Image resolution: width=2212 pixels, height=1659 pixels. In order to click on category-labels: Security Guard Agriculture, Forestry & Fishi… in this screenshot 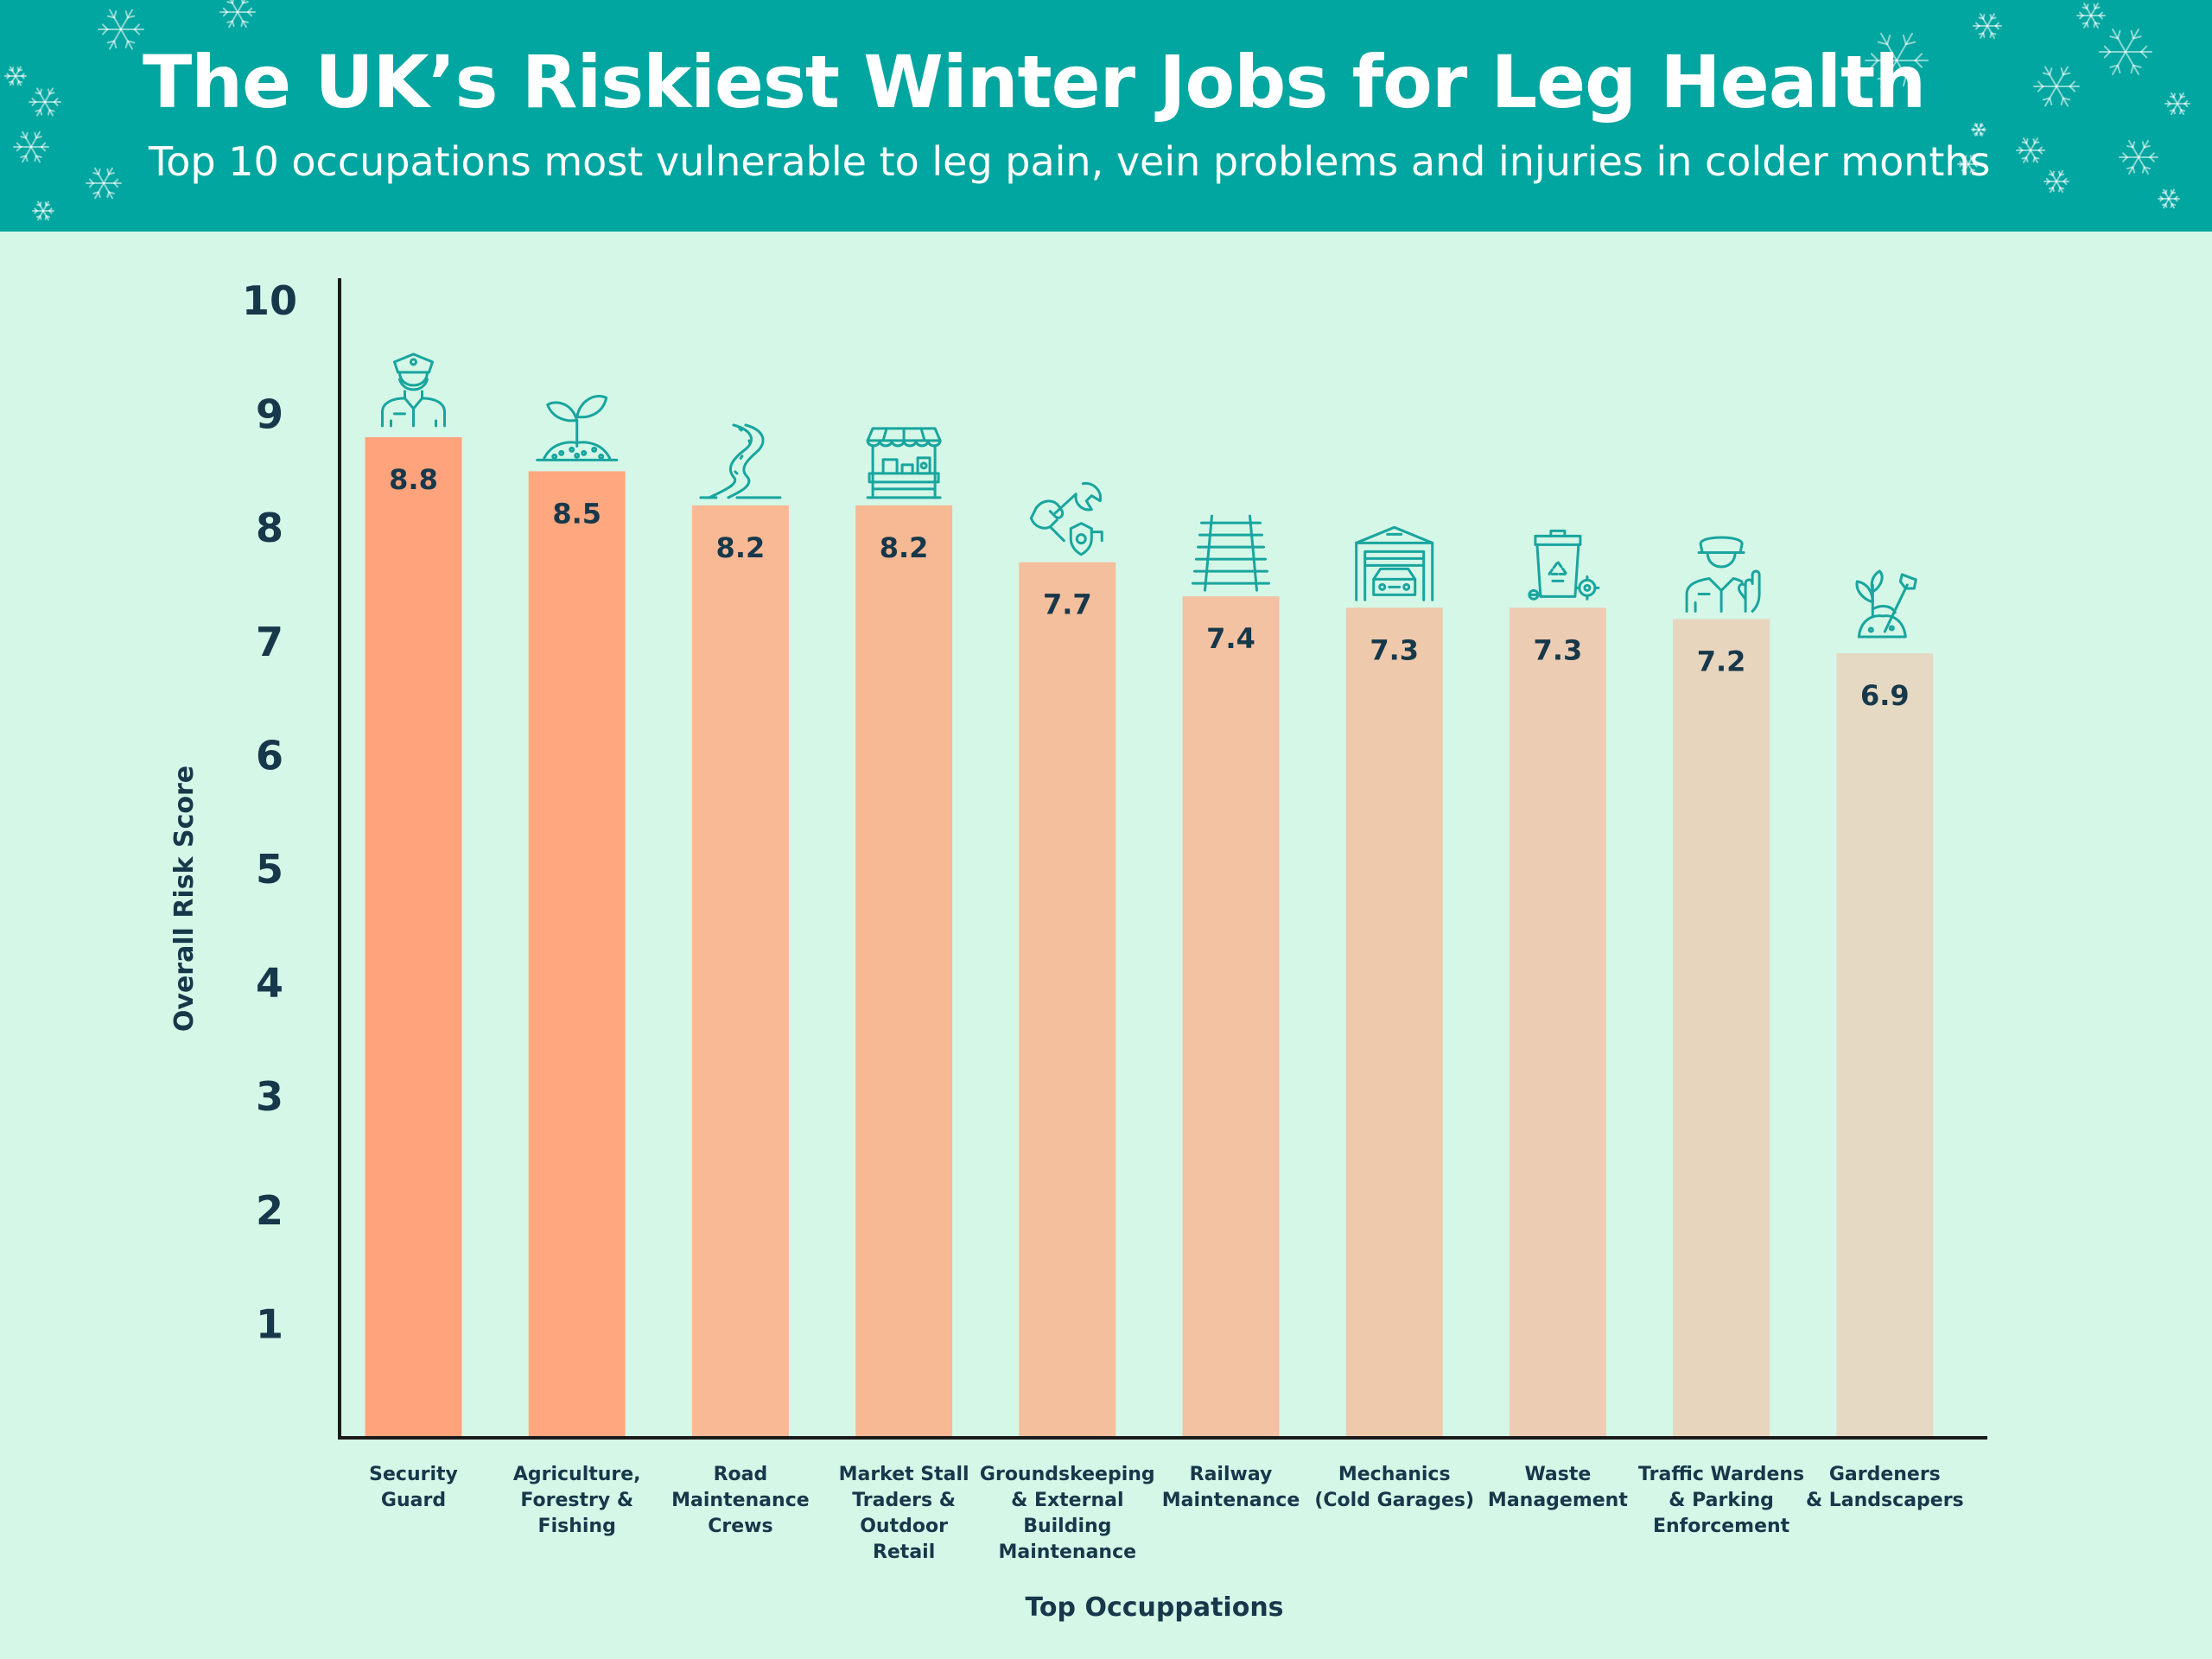, I will do `click(1166, 1513)`.